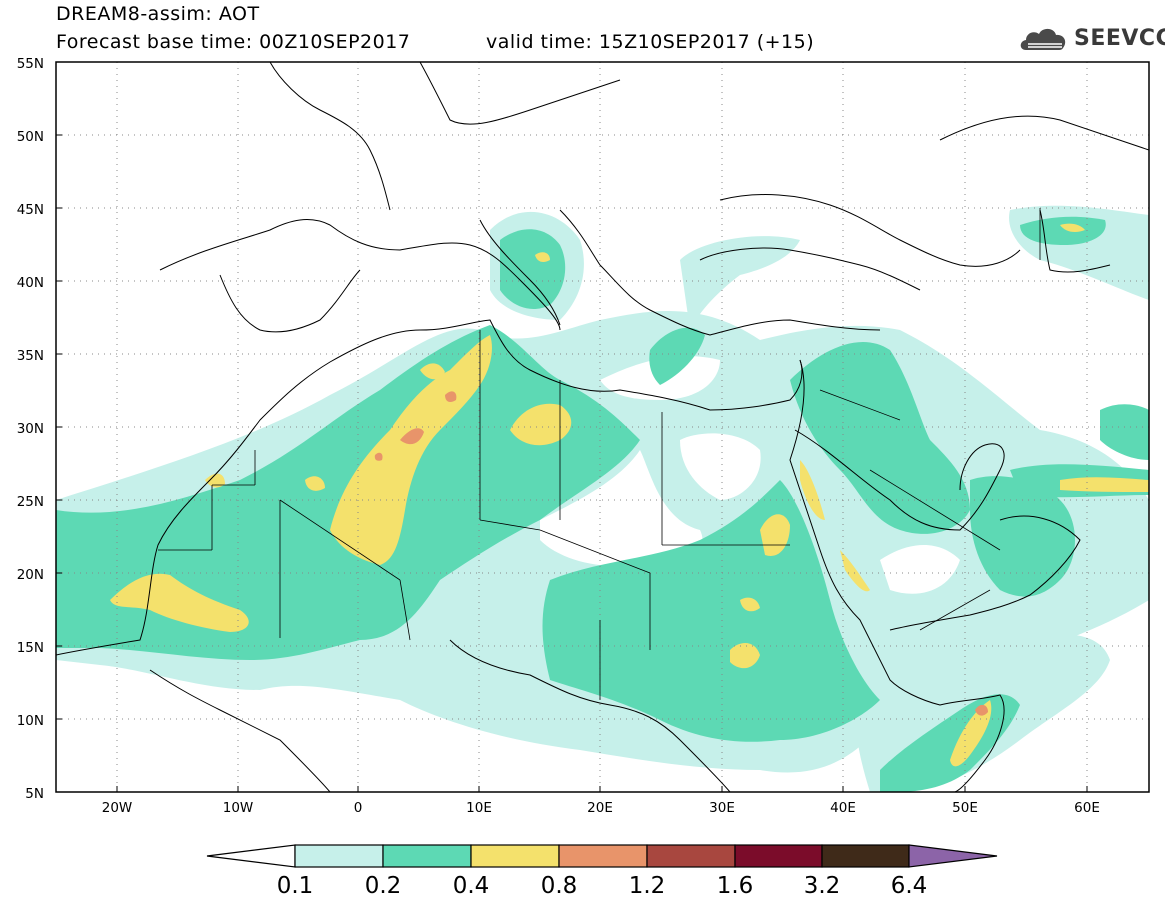  What do you see at coordinates (295, 886) in the screenshot?
I see `colorbar-label: 0.1` at bounding box center [295, 886].